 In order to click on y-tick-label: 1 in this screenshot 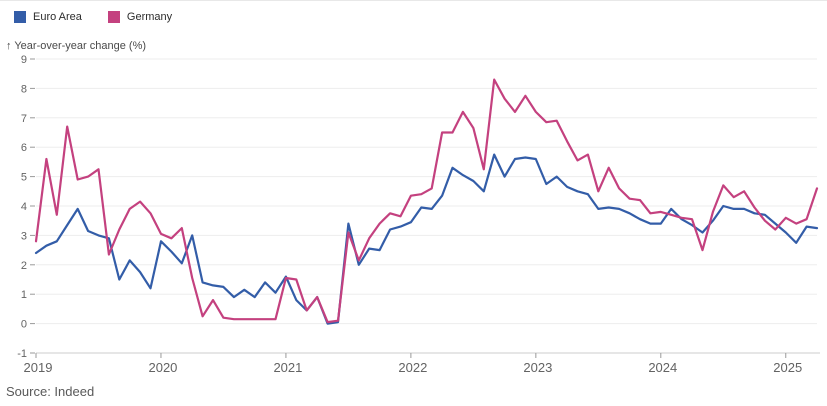, I will do `click(24, 295)`.